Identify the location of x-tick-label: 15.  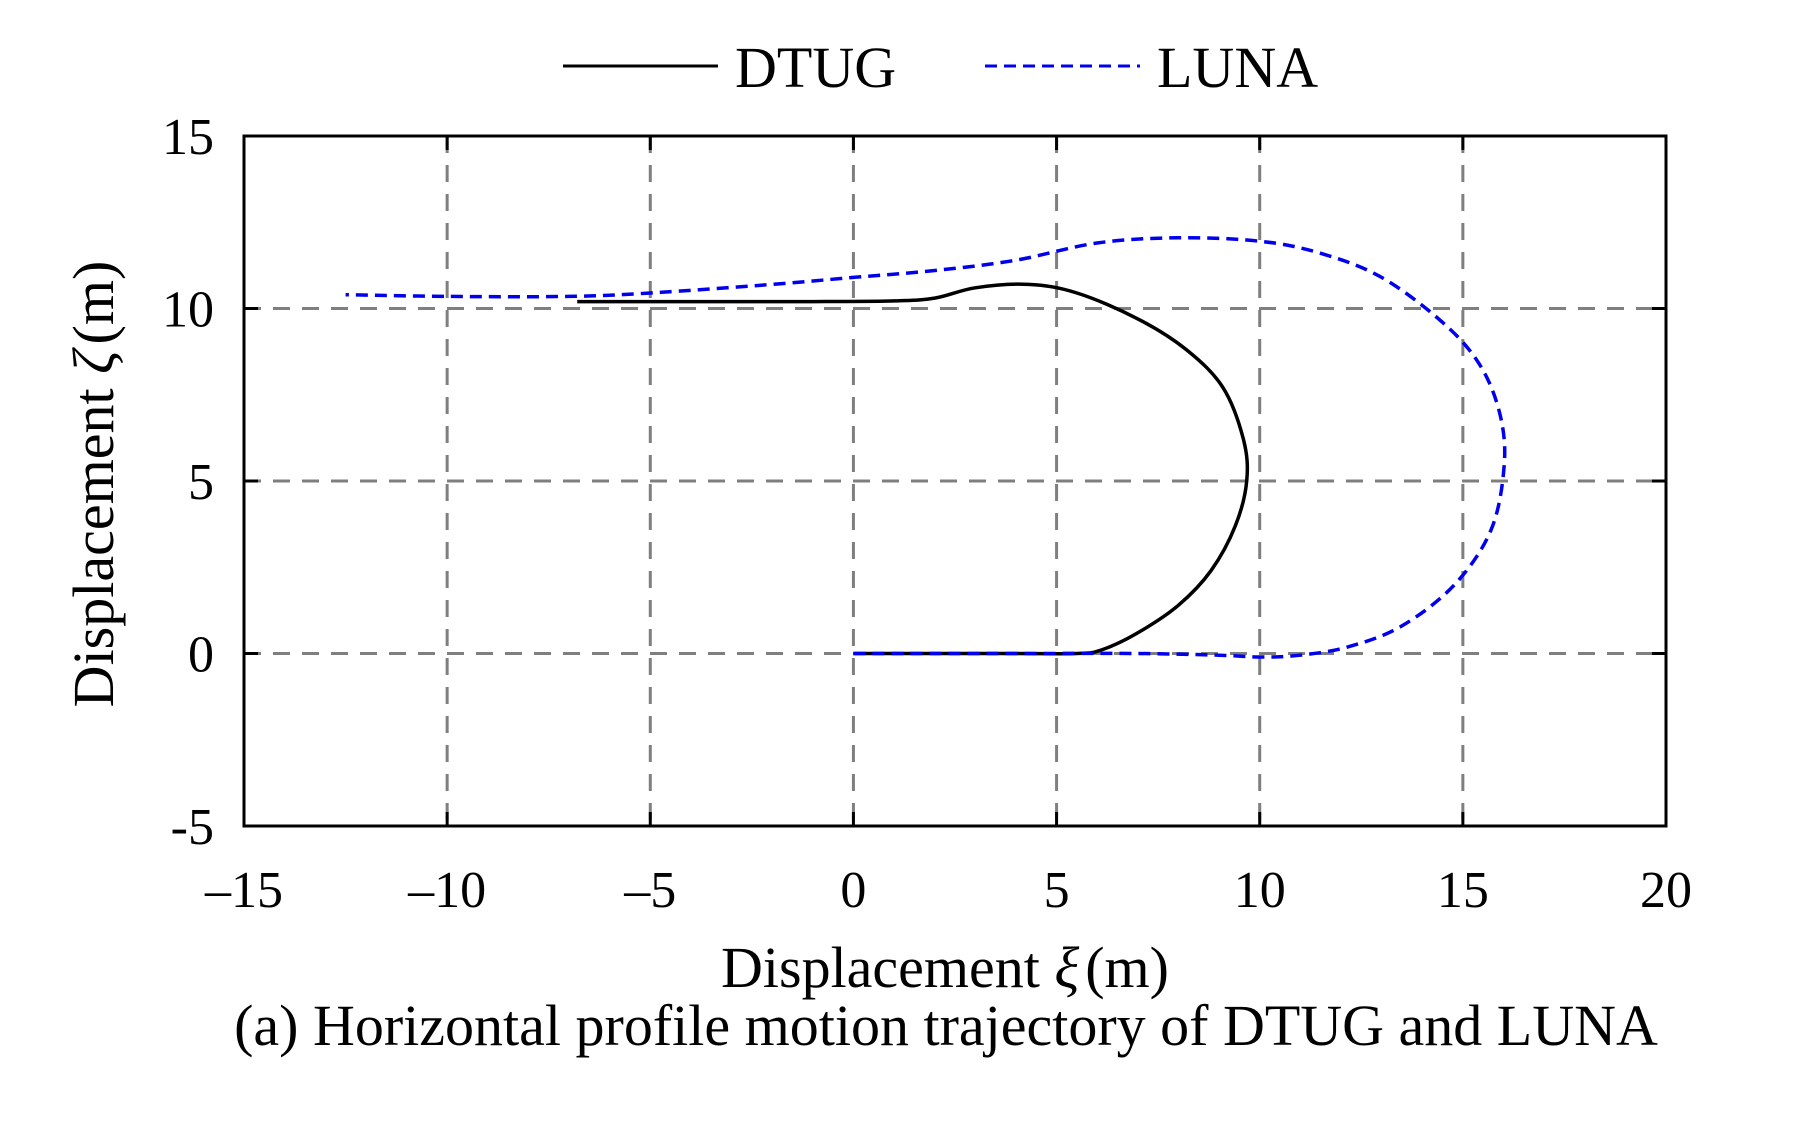
(1463, 890).